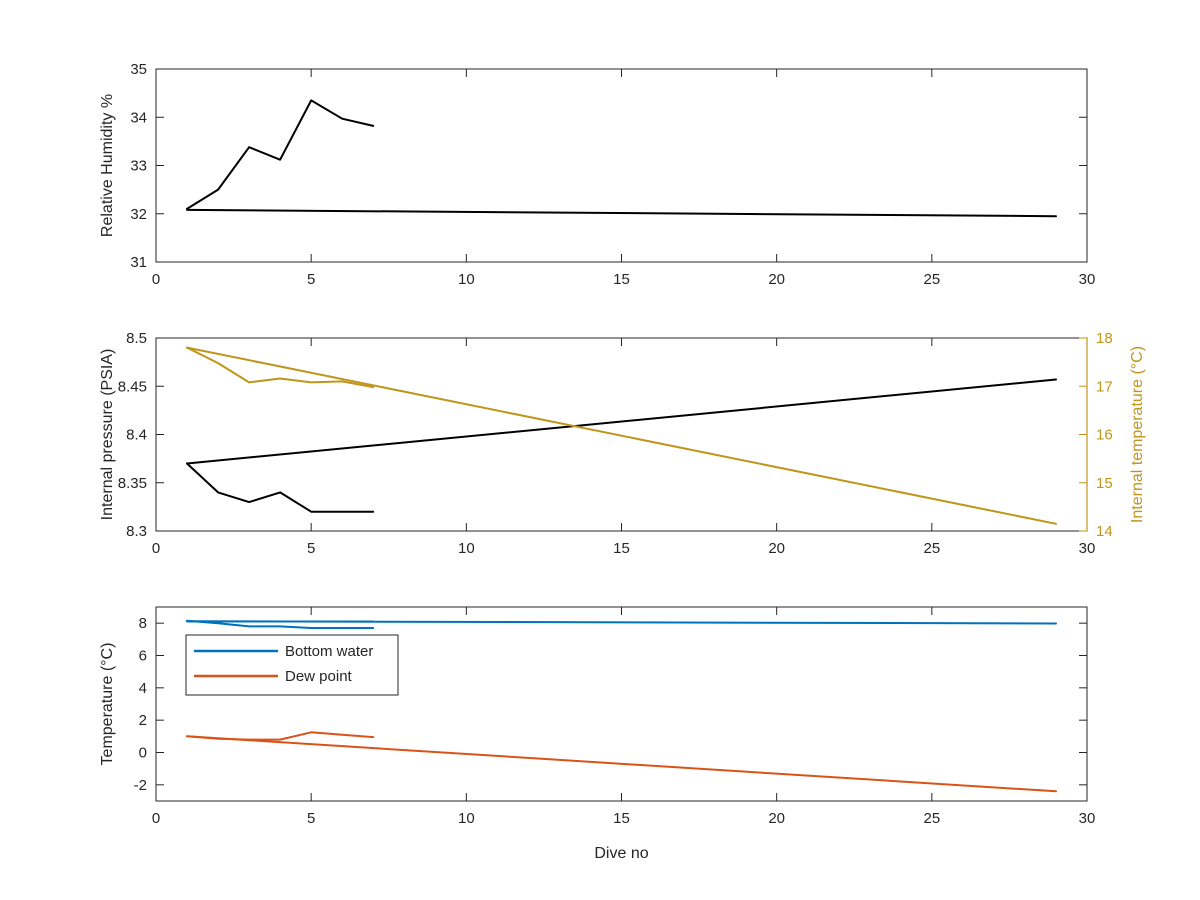 The width and height of the screenshot is (1200, 900). I want to click on series-line-bottom-water, so click(280, 624).